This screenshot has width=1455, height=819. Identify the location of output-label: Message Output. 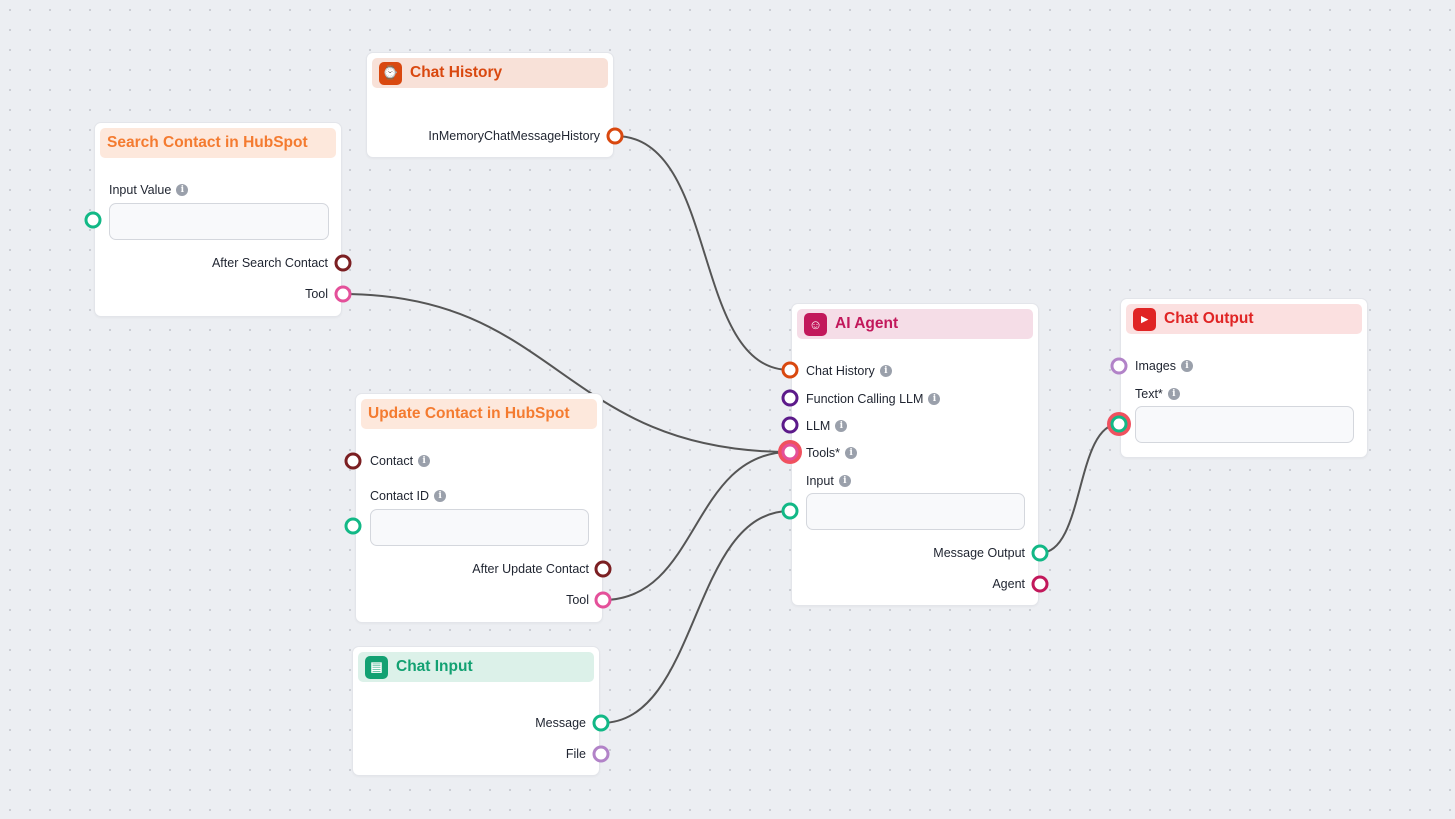
(979, 553).